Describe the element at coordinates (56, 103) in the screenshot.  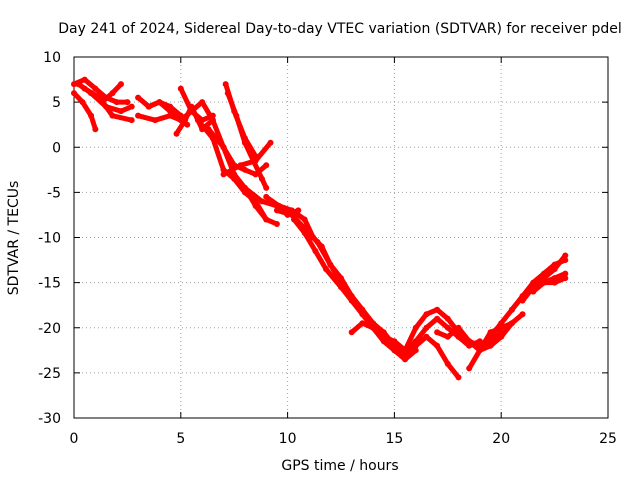
I see `y-tick-label: 5` at that location.